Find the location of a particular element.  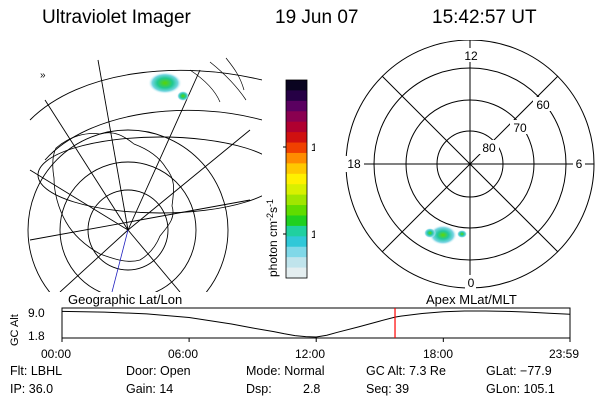

mlat-70-label: 70 is located at coordinates (520, 128).